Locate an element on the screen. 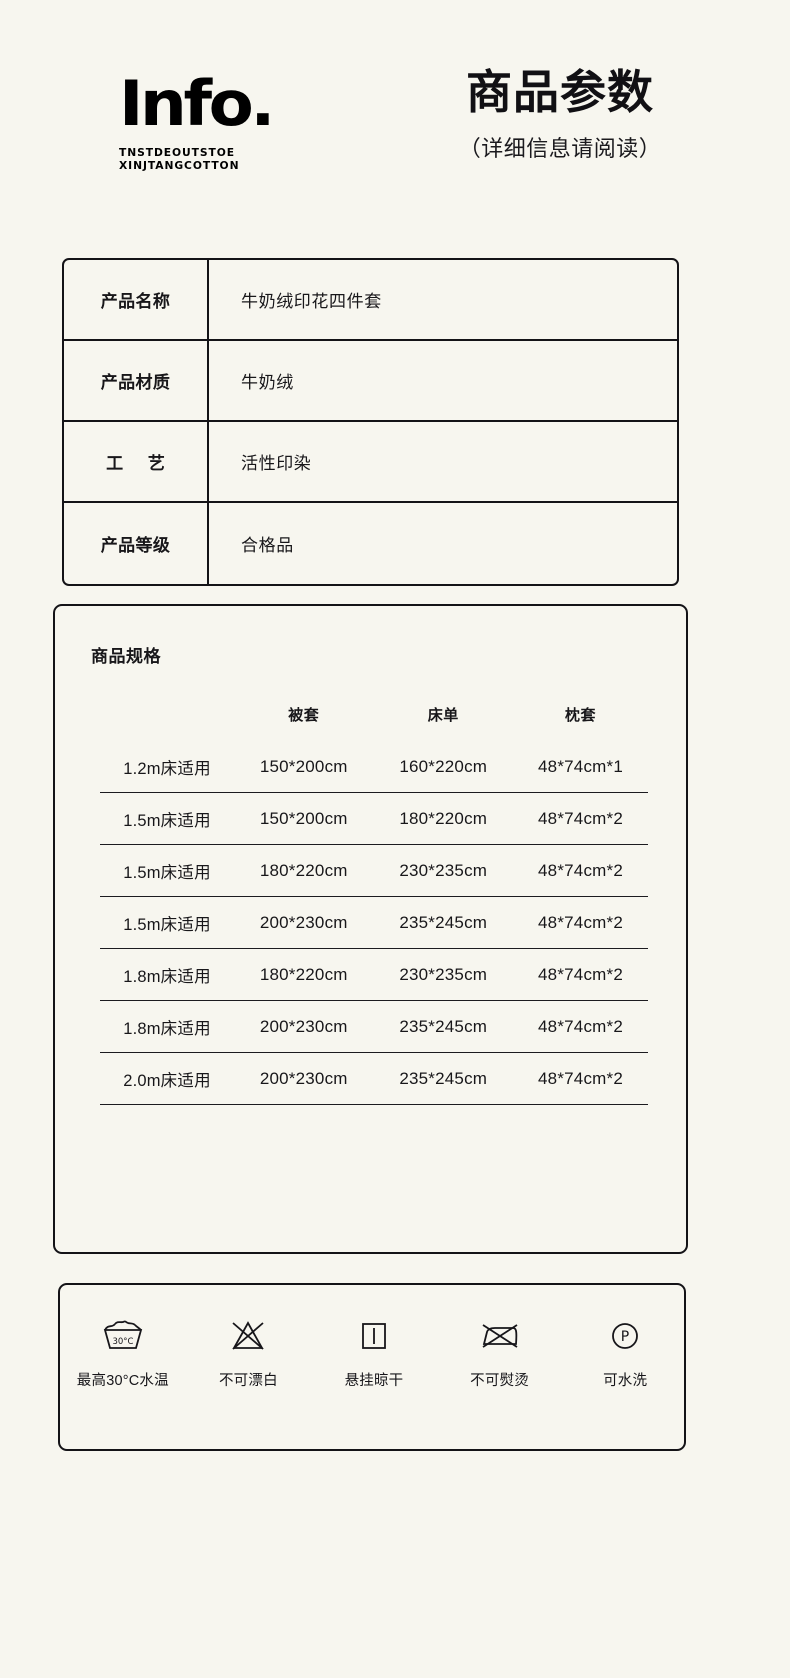 The width and height of the screenshot is (790, 1678). no-iron-icon is located at coordinates (500, 1336).